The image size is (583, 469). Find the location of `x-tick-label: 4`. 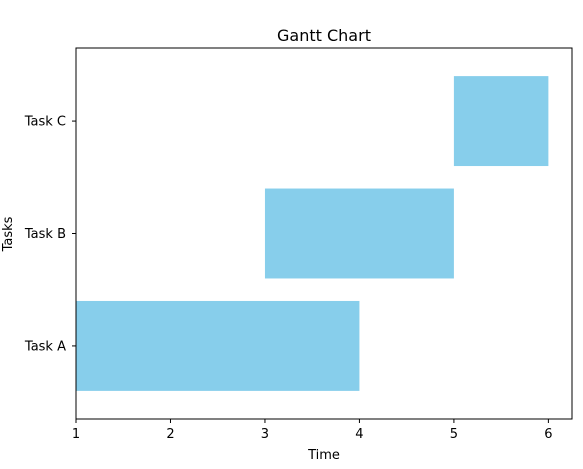

x-tick-label: 4 is located at coordinates (359, 434).